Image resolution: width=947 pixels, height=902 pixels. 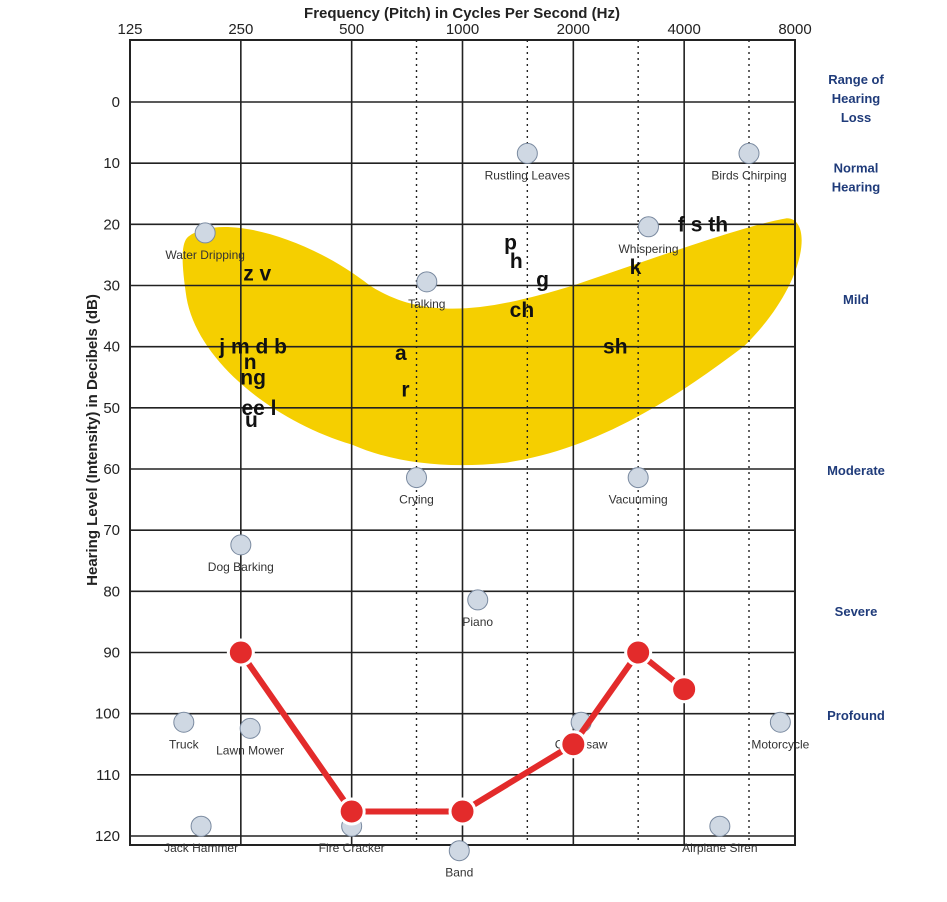 What do you see at coordinates (352, 848) in the screenshot?
I see `sound-label-14: Fire Cracker` at bounding box center [352, 848].